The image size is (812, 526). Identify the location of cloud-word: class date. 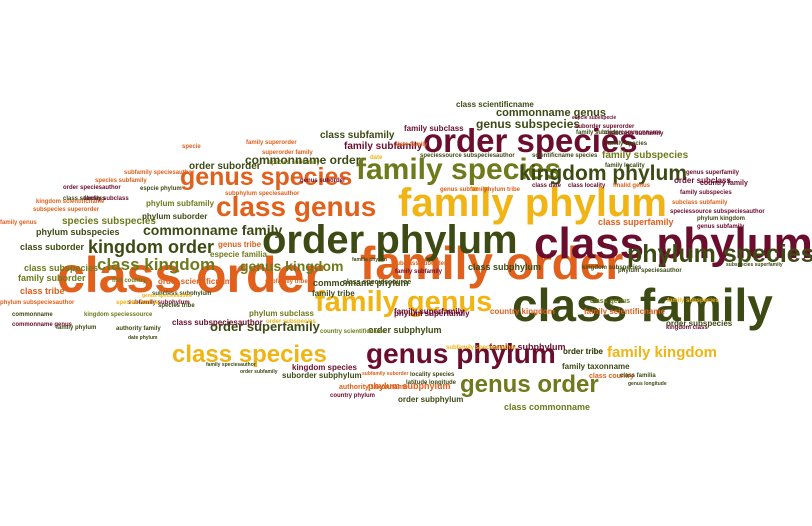
(547, 186).